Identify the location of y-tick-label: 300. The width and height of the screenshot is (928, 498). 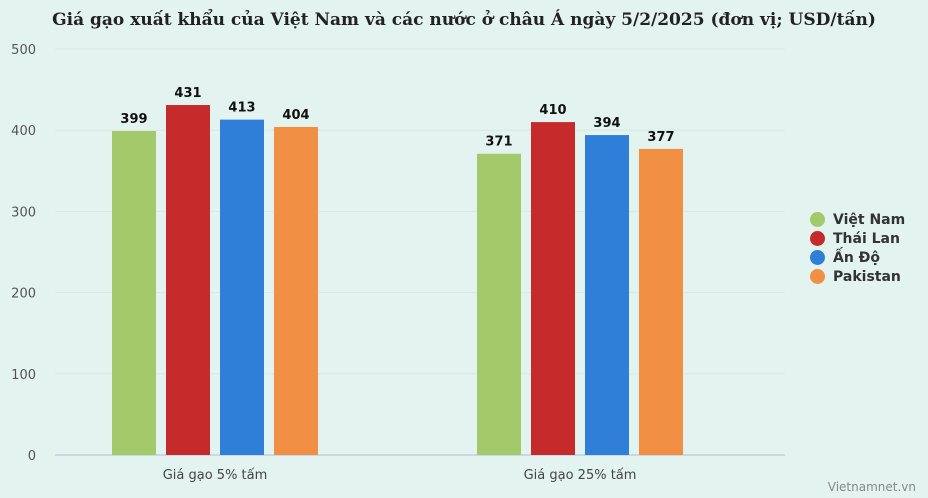
(23, 212).